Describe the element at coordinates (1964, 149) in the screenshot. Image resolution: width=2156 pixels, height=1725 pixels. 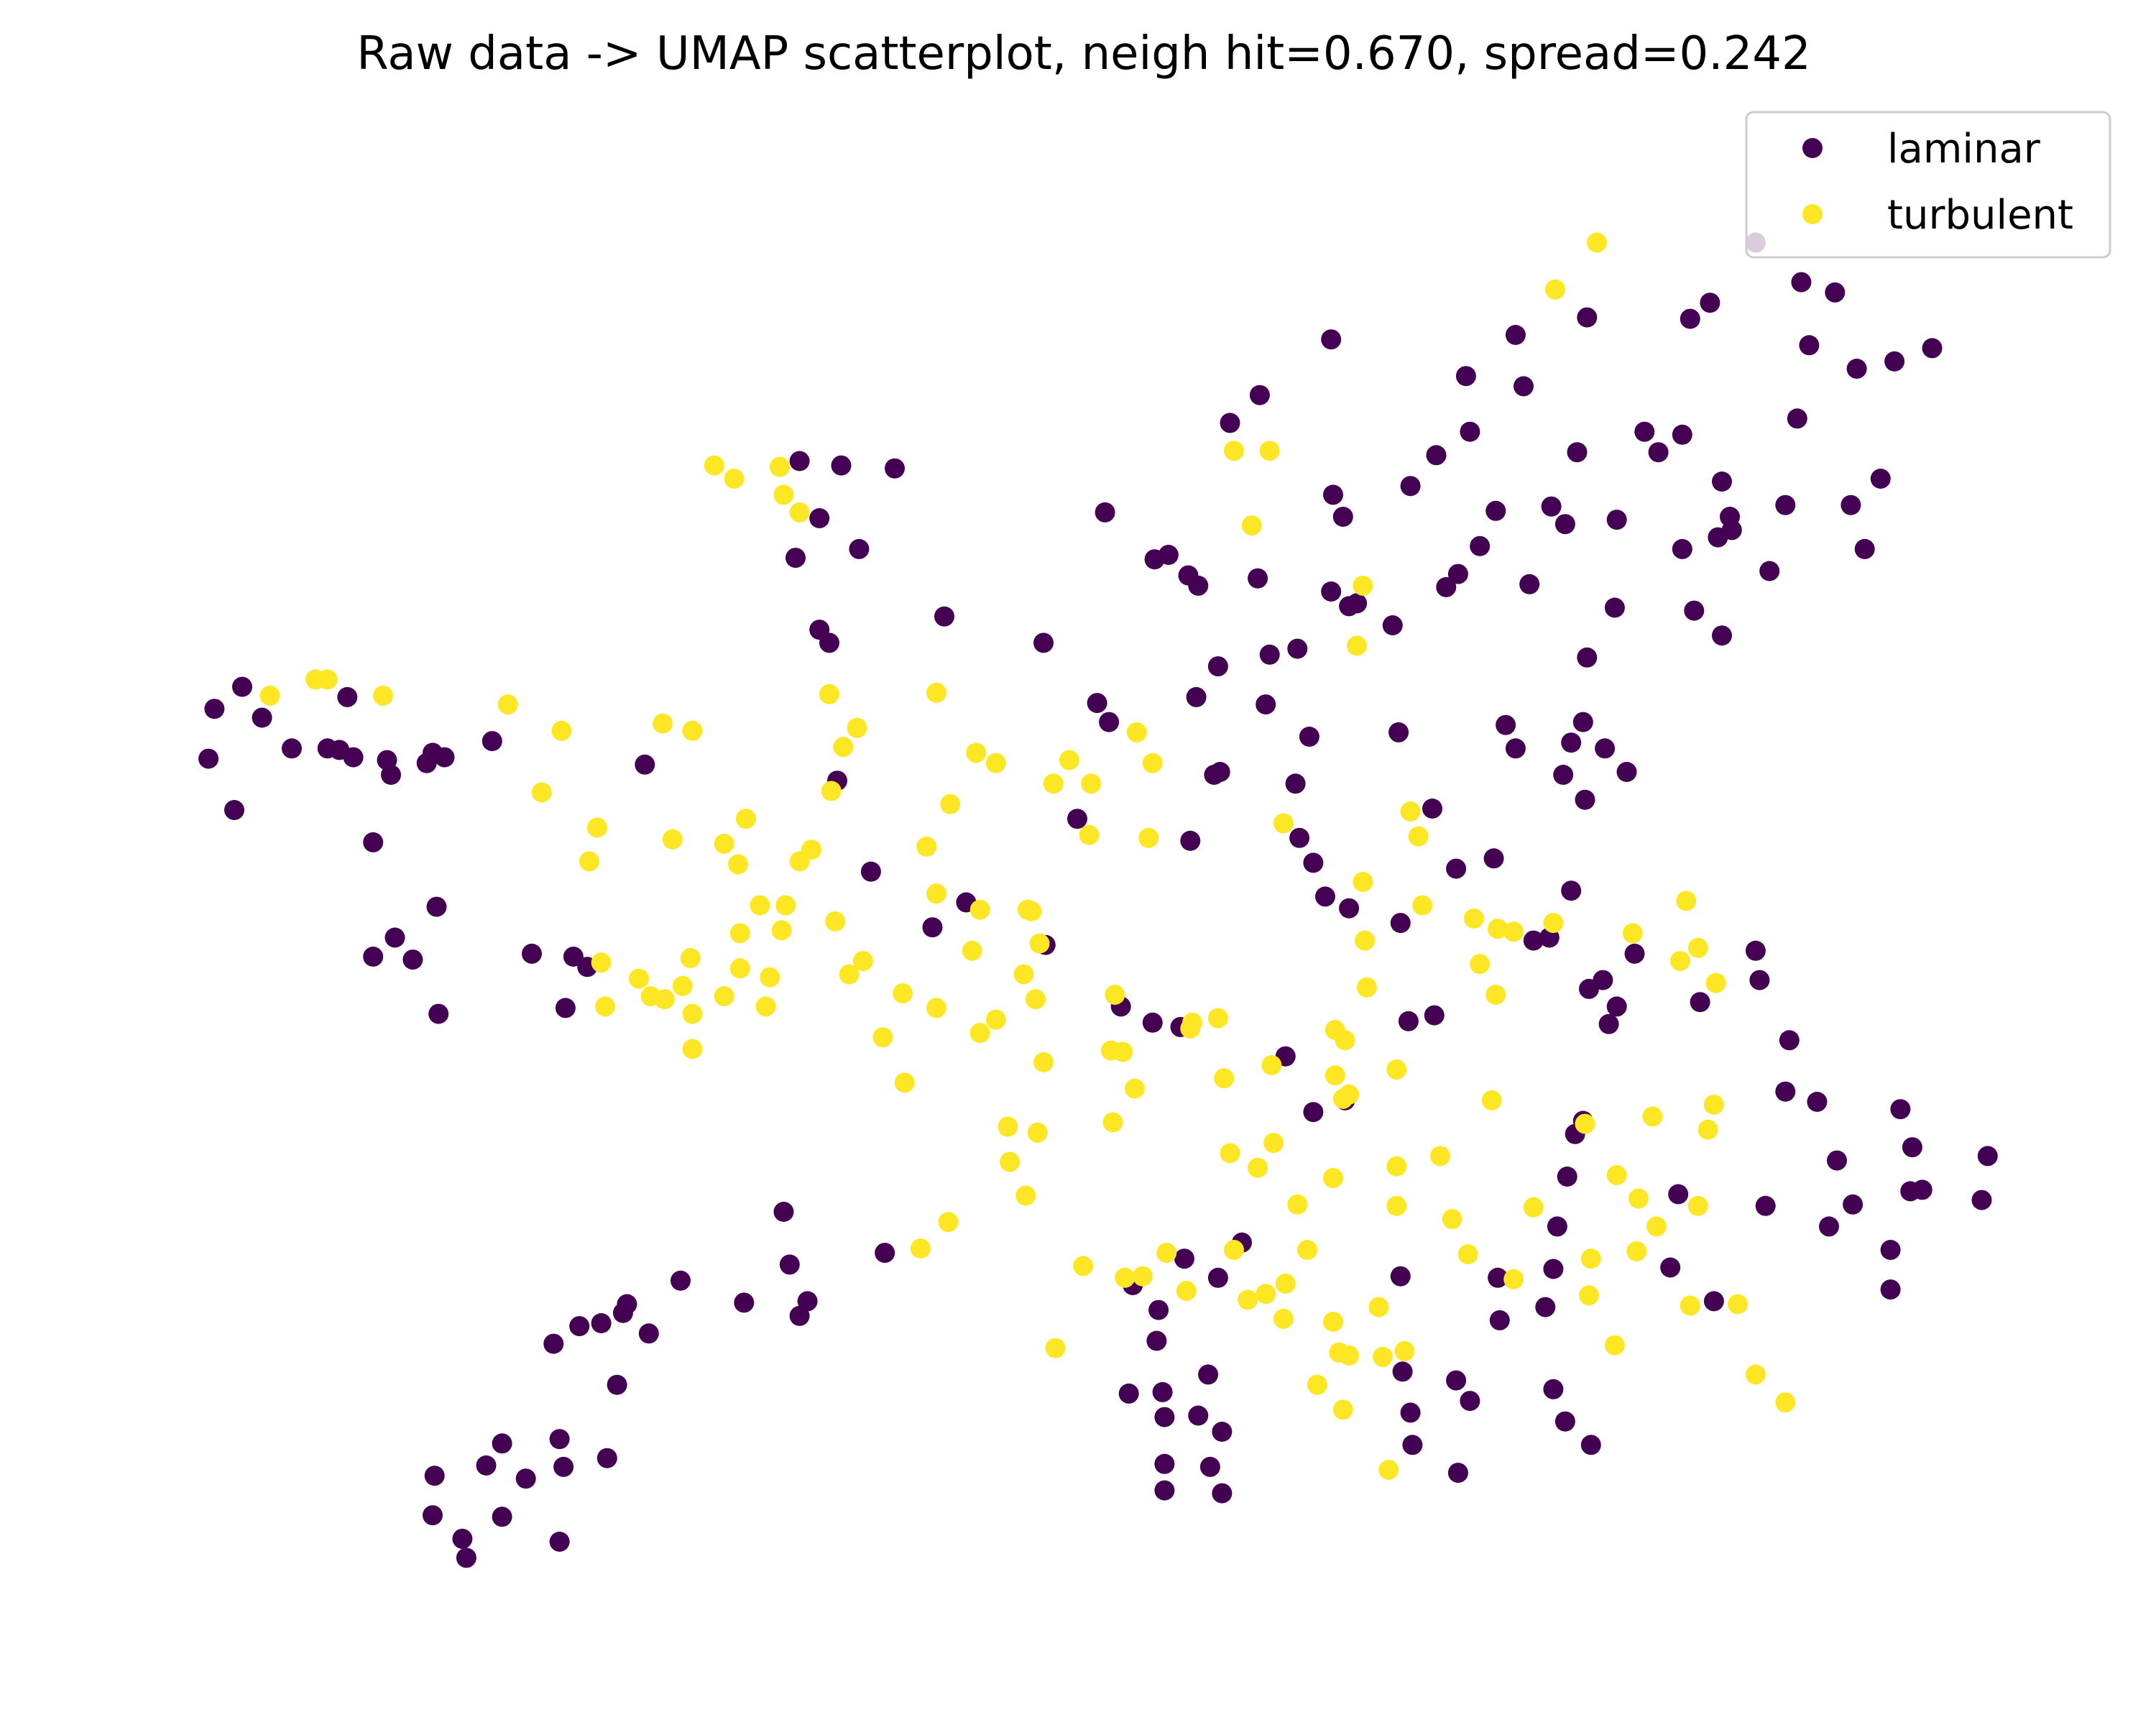
I see `legend-label-laminar: laminar` at that location.